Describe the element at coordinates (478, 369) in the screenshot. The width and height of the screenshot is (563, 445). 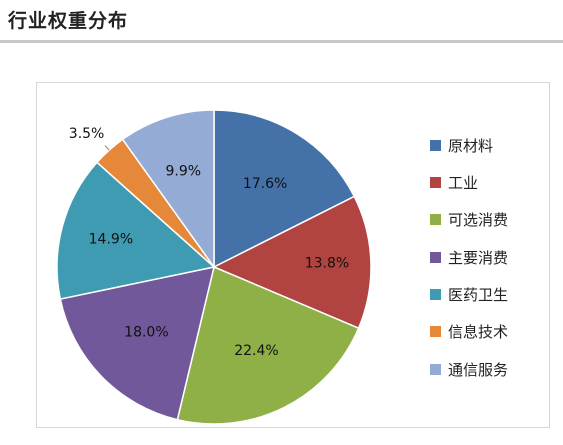
I see `legend-label: 通信服务` at that location.